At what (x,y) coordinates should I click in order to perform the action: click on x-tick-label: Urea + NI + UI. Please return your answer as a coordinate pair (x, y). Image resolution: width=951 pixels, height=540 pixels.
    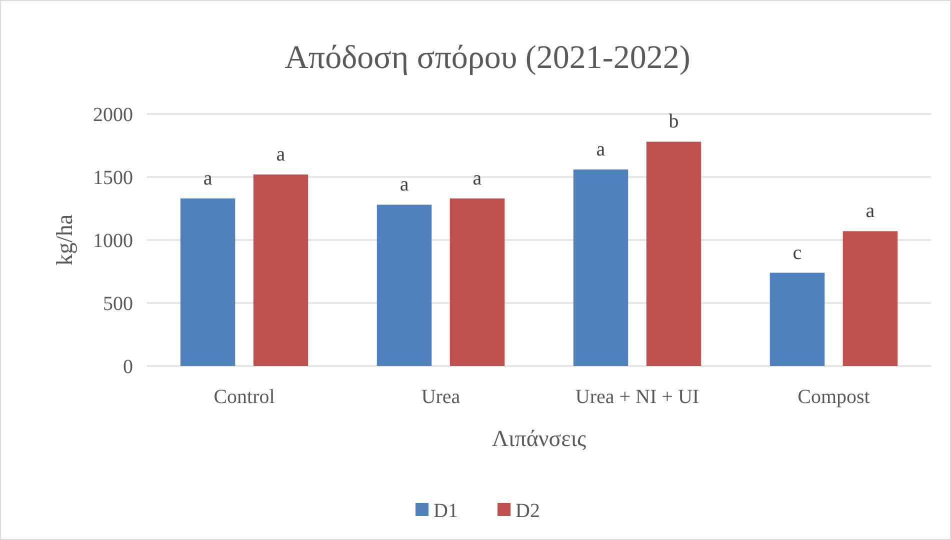
    Looking at the image, I should click on (637, 397).